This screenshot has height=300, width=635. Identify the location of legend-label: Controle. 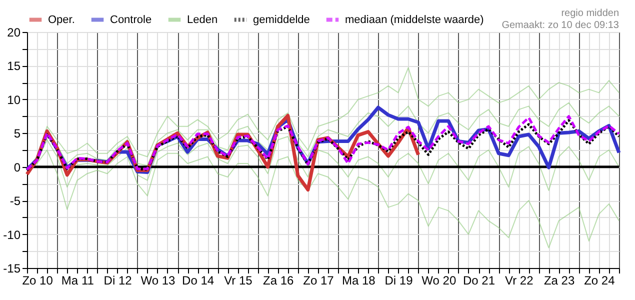
(131, 20).